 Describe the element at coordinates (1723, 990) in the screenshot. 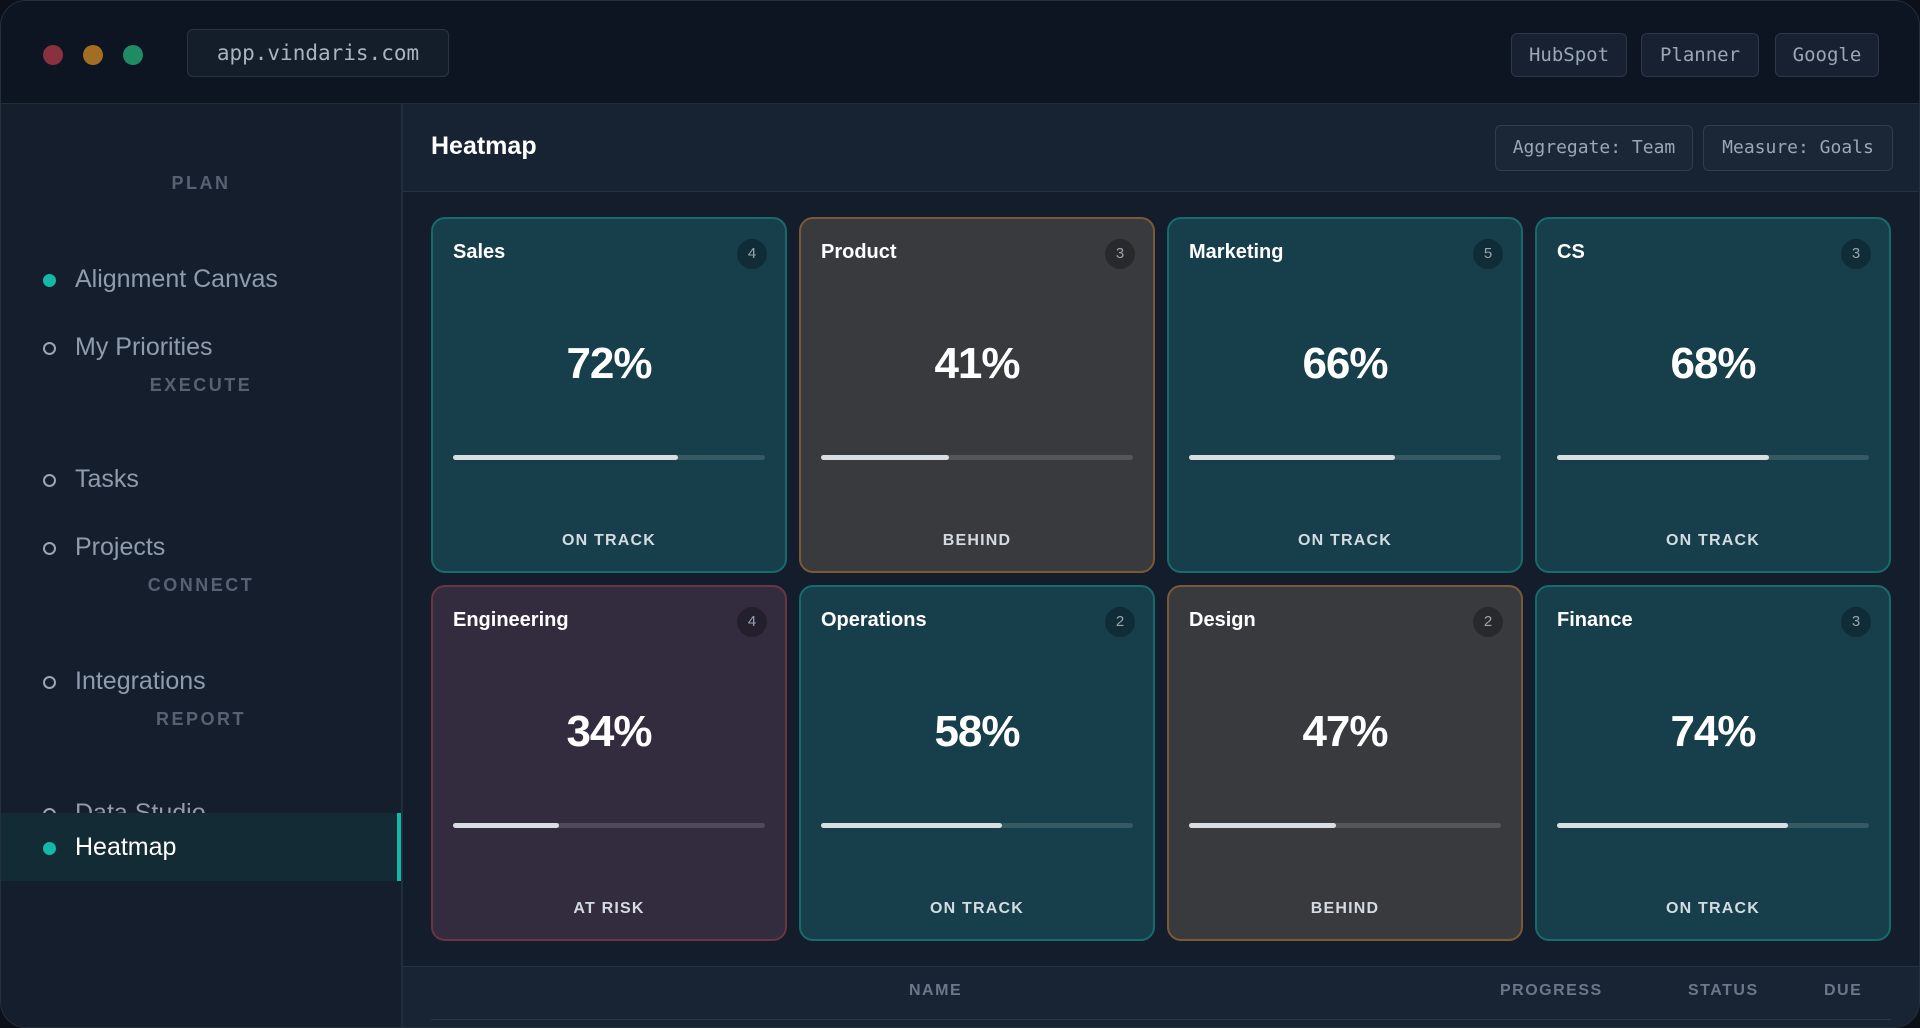

I see `column-header-status: STATUS` at that location.